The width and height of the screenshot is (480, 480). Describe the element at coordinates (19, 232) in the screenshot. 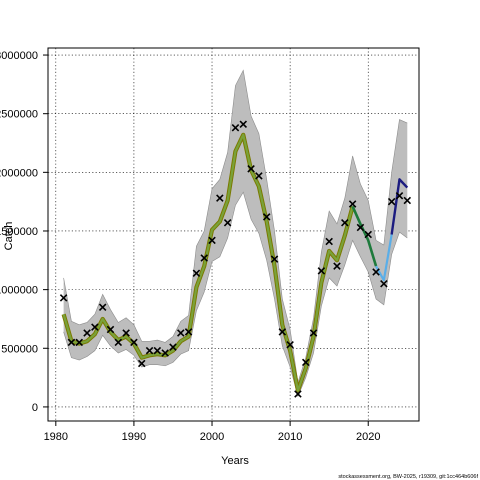

I see `y-tick-label-3: 1500000` at that location.